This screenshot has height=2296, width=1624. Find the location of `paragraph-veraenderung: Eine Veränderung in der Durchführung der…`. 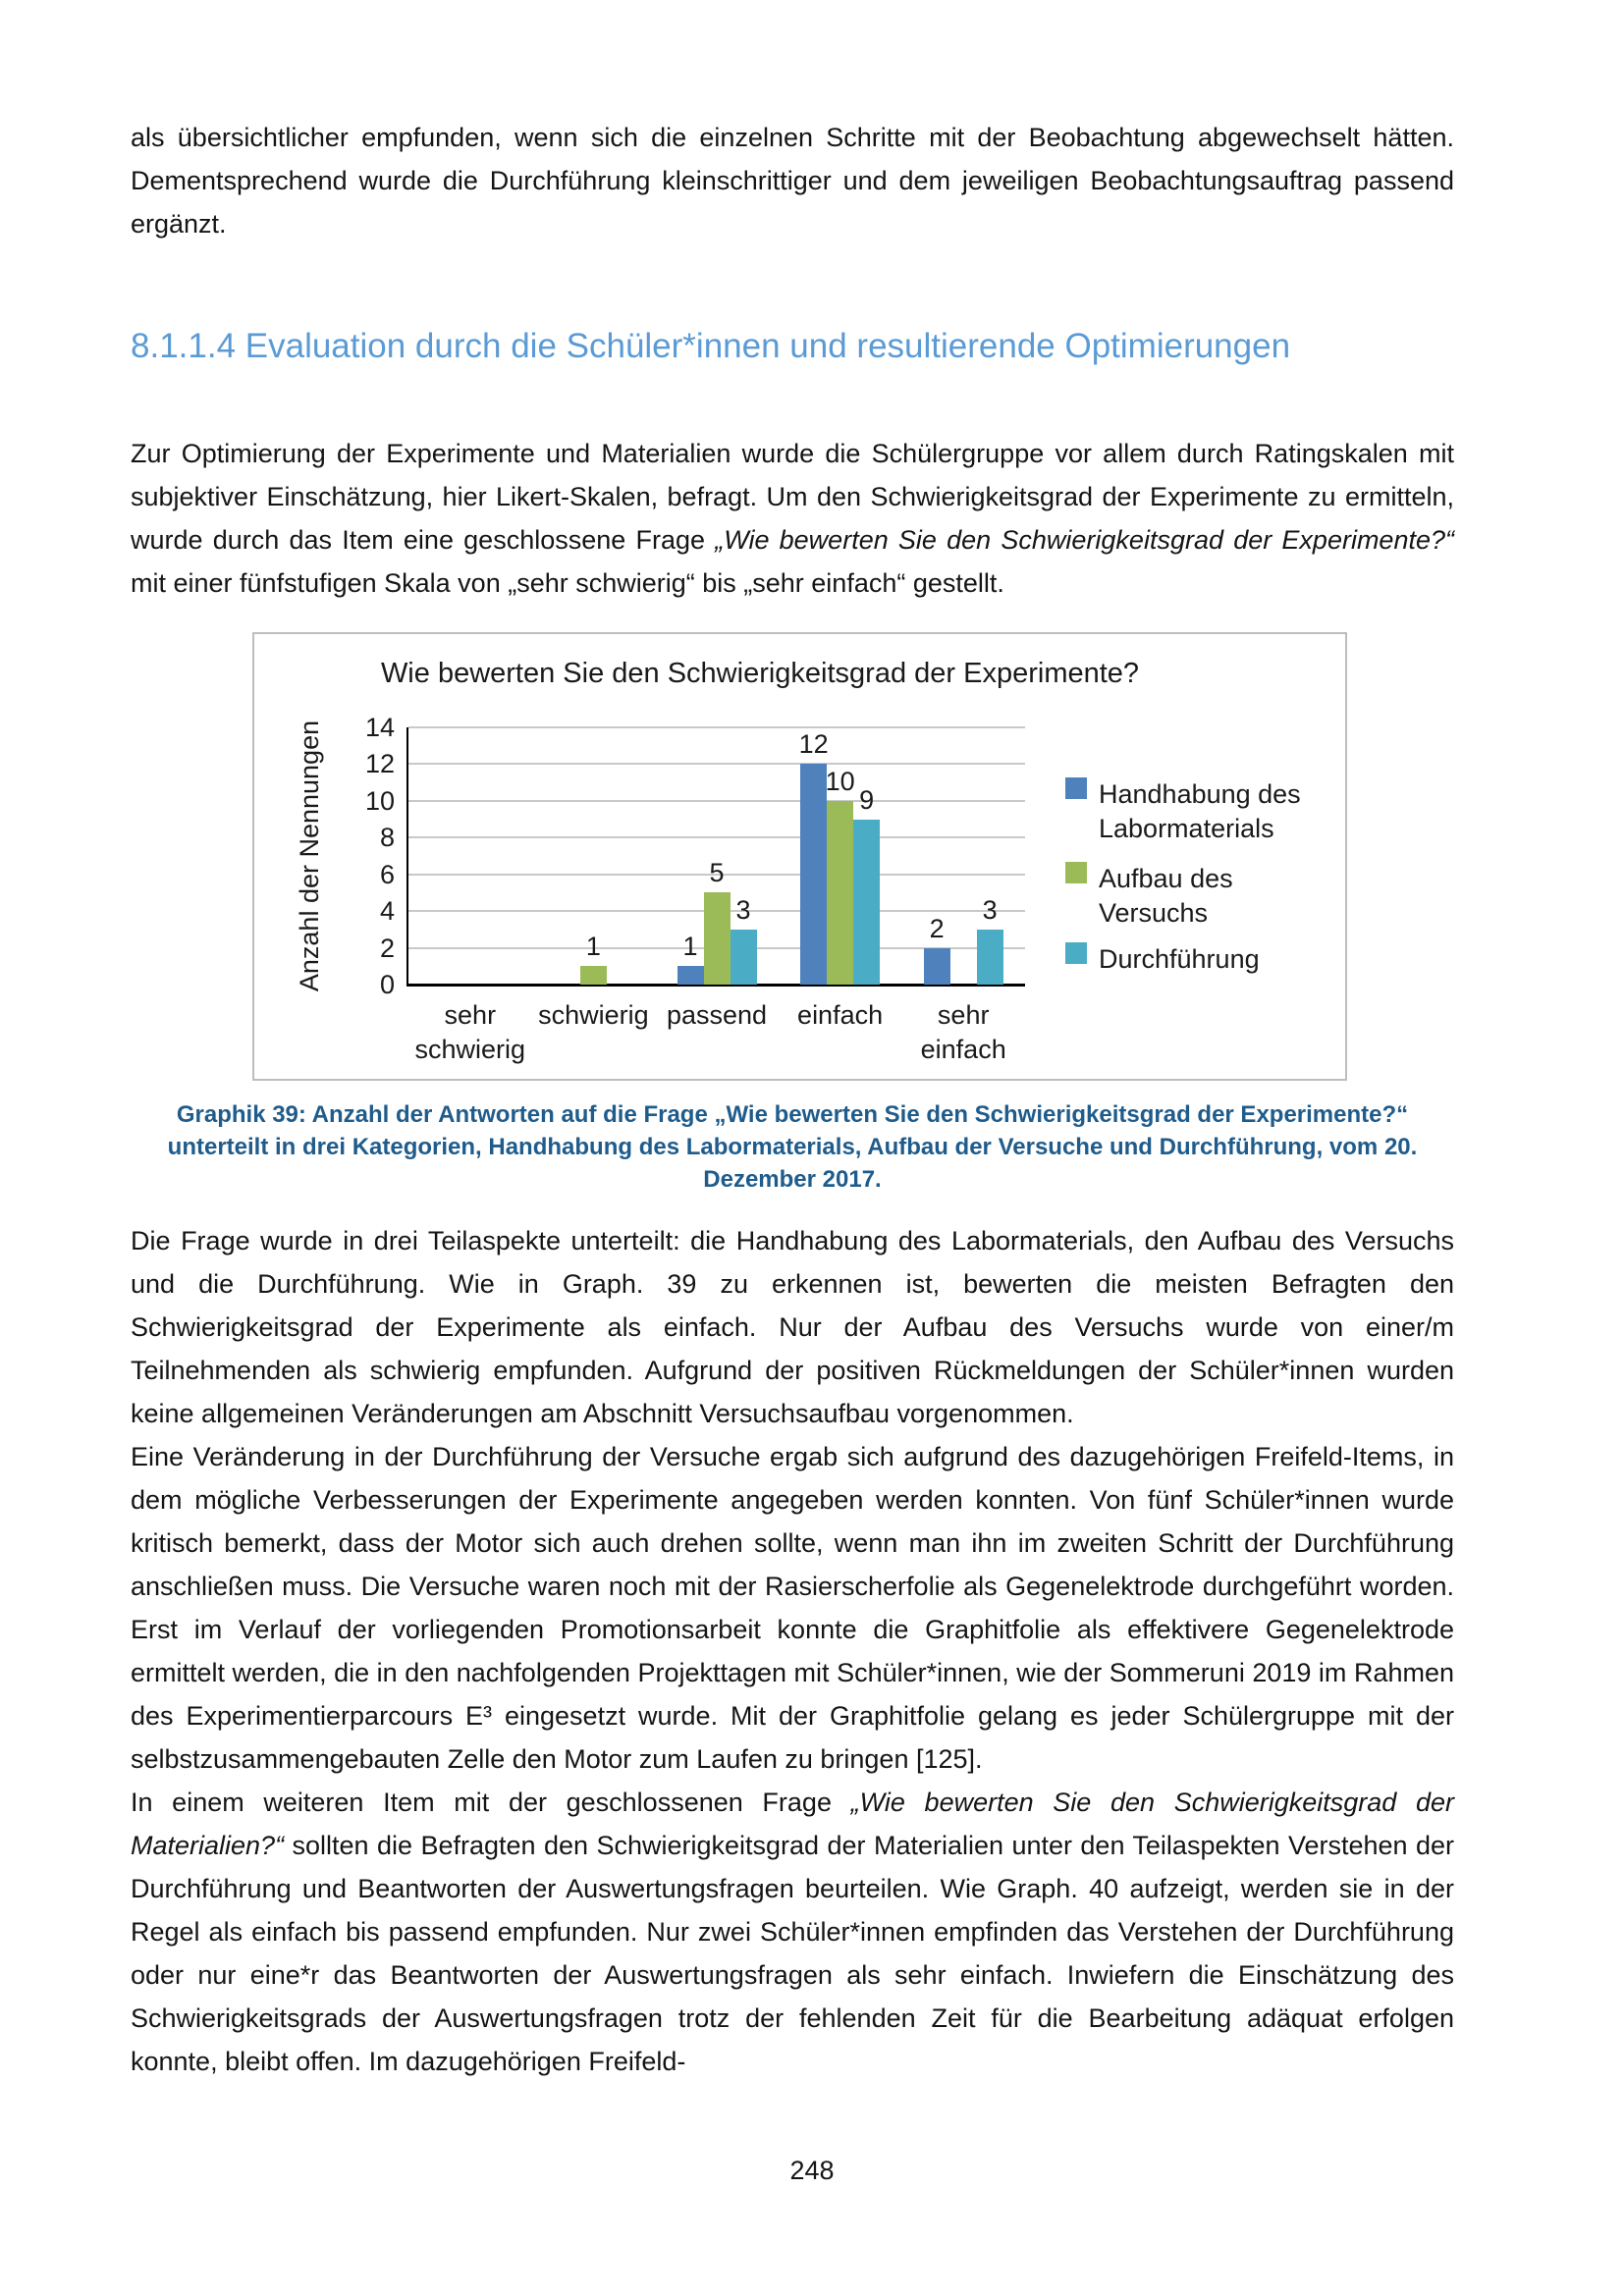

paragraph-veraenderung: Eine Veränderung in der Durchführung der… is located at coordinates (792, 1608).